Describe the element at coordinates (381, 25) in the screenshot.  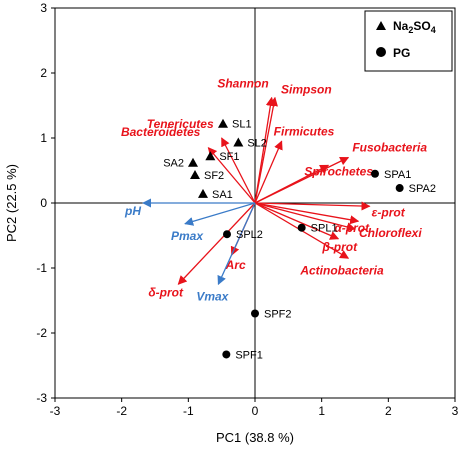
I see `legend-marker-triangle` at that location.